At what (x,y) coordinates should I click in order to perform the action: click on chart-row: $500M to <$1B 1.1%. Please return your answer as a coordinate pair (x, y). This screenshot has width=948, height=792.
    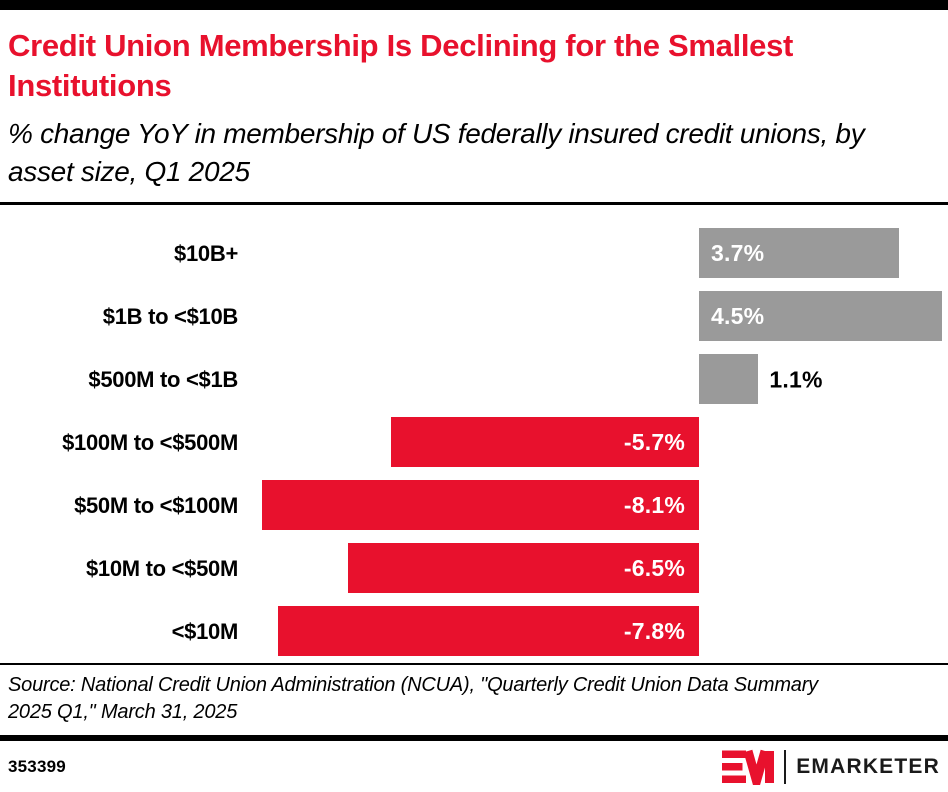
    Looking at the image, I should click on (474, 379).